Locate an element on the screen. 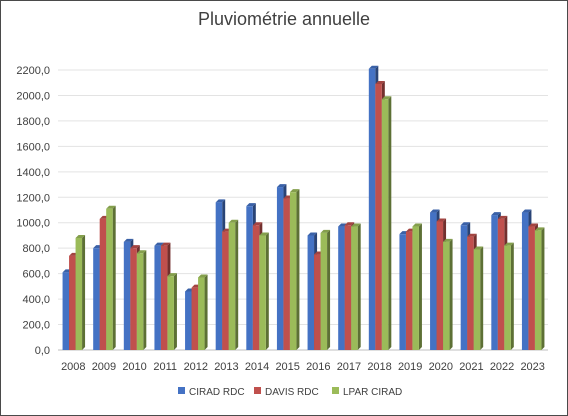  y-tick-label: 1400,0 is located at coordinates (33, 173).